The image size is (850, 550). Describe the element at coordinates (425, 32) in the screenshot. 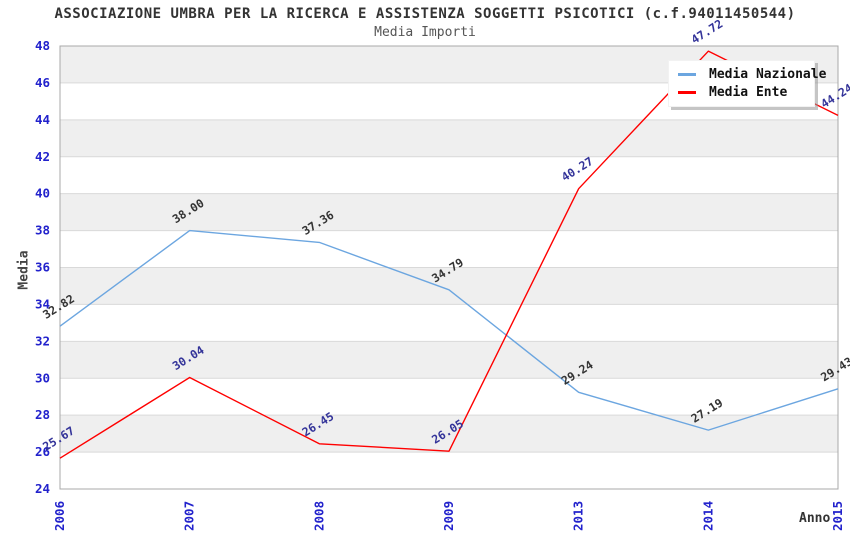

I see `chart-subtitle: Media Importi` at that location.